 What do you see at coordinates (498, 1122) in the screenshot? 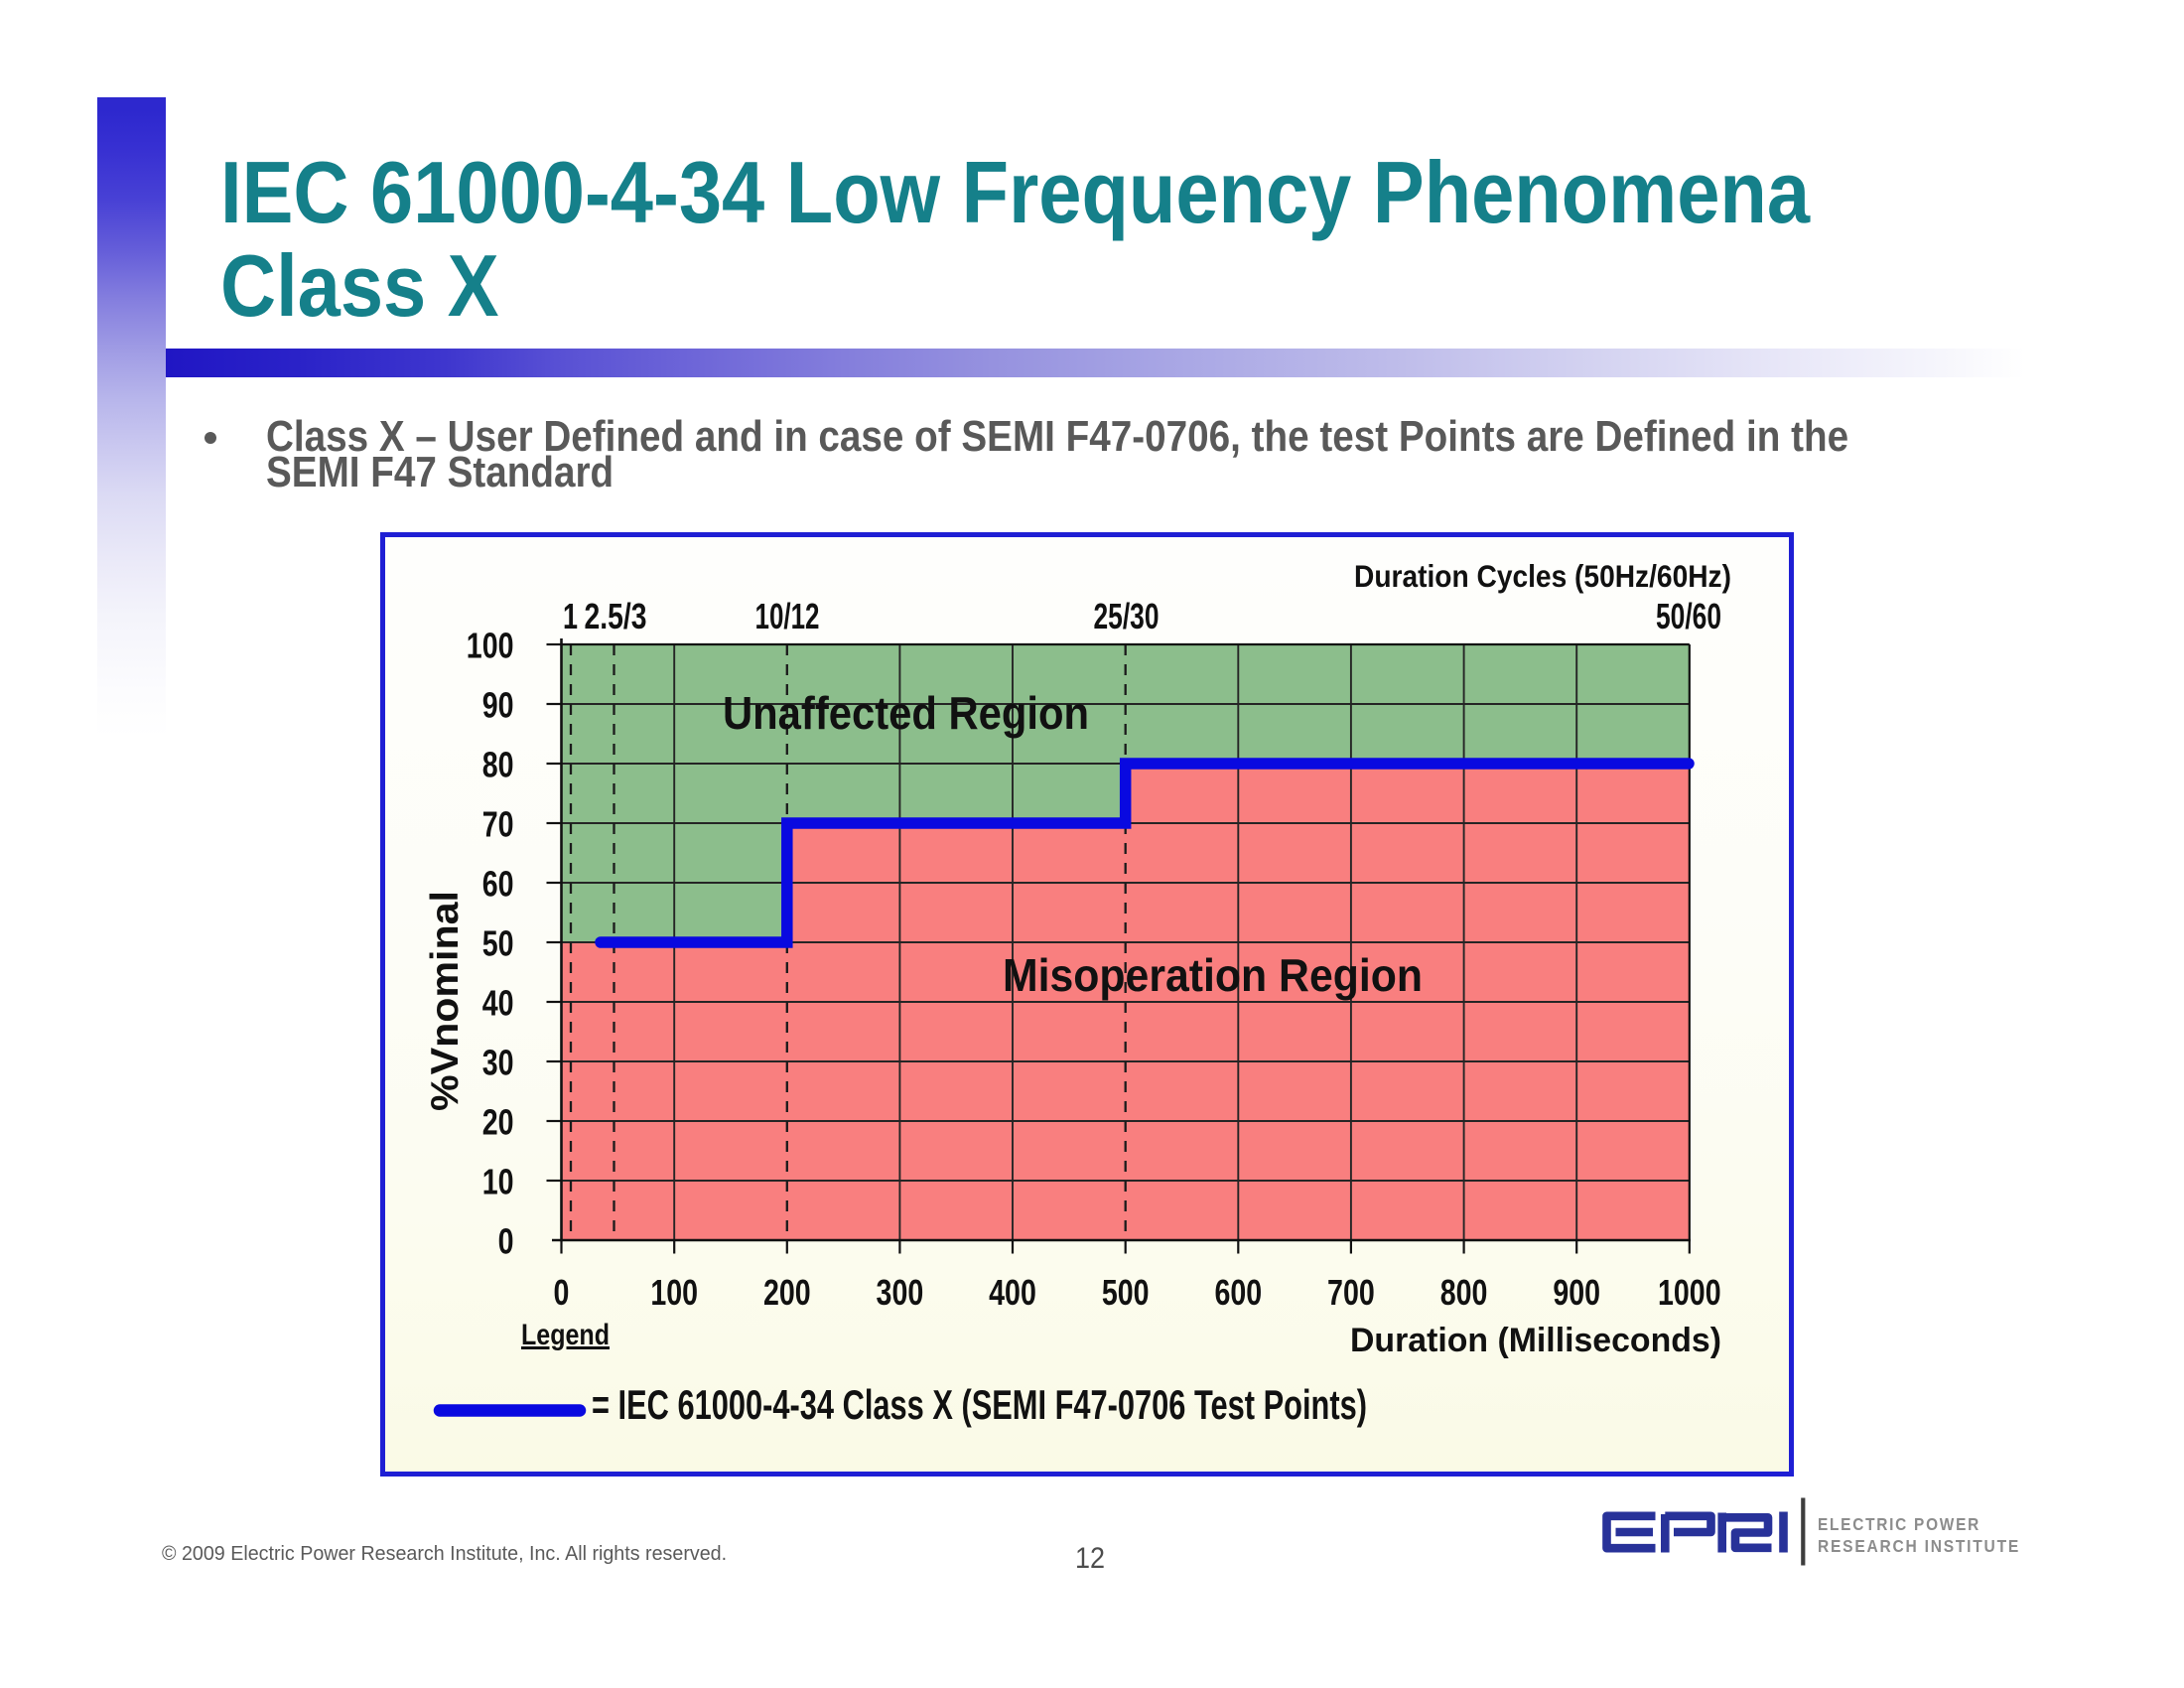
I see `svg-text: 20` at bounding box center [498, 1122].